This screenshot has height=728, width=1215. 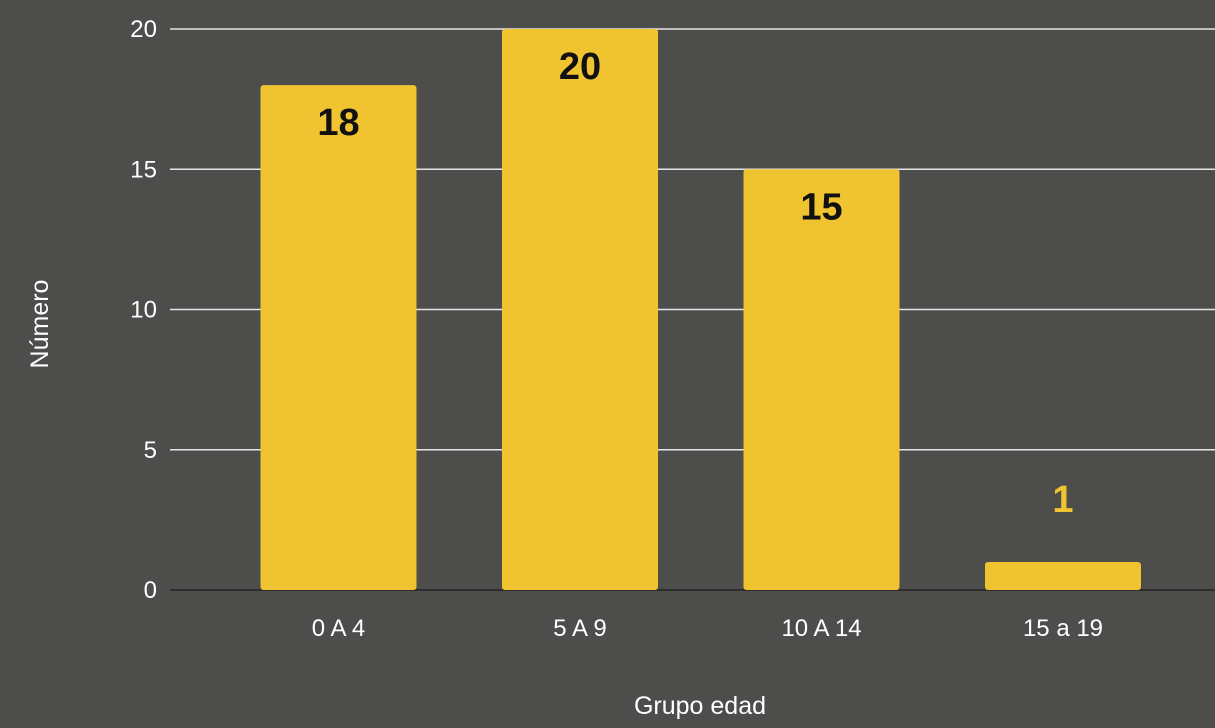 What do you see at coordinates (707, 628) in the screenshot?
I see `x-axis-ticks: 0 A 4 5 A 9 10 A 14 15 a 19` at bounding box center [707, 628].